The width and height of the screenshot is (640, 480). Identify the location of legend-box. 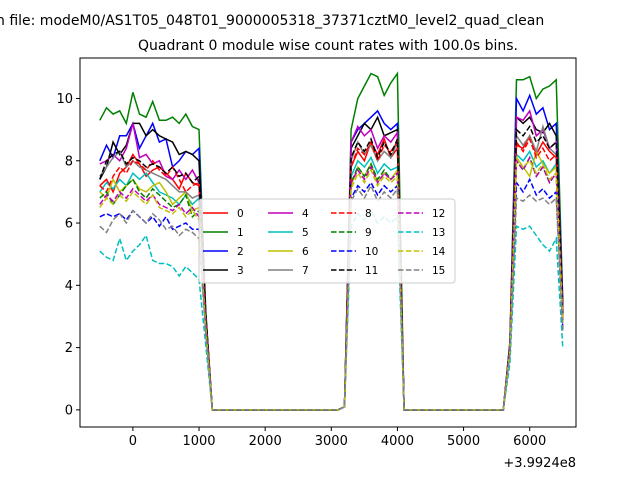
(327, 241).